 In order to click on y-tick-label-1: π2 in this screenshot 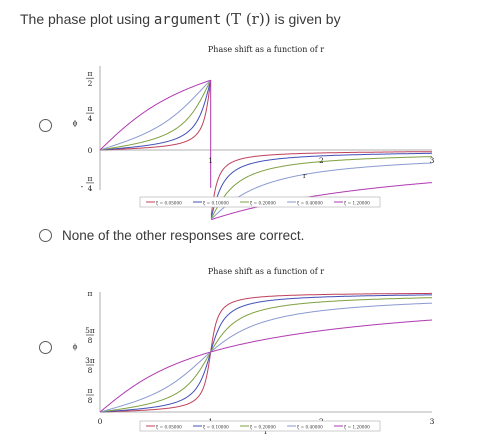, I will do `click(90, 78)`.